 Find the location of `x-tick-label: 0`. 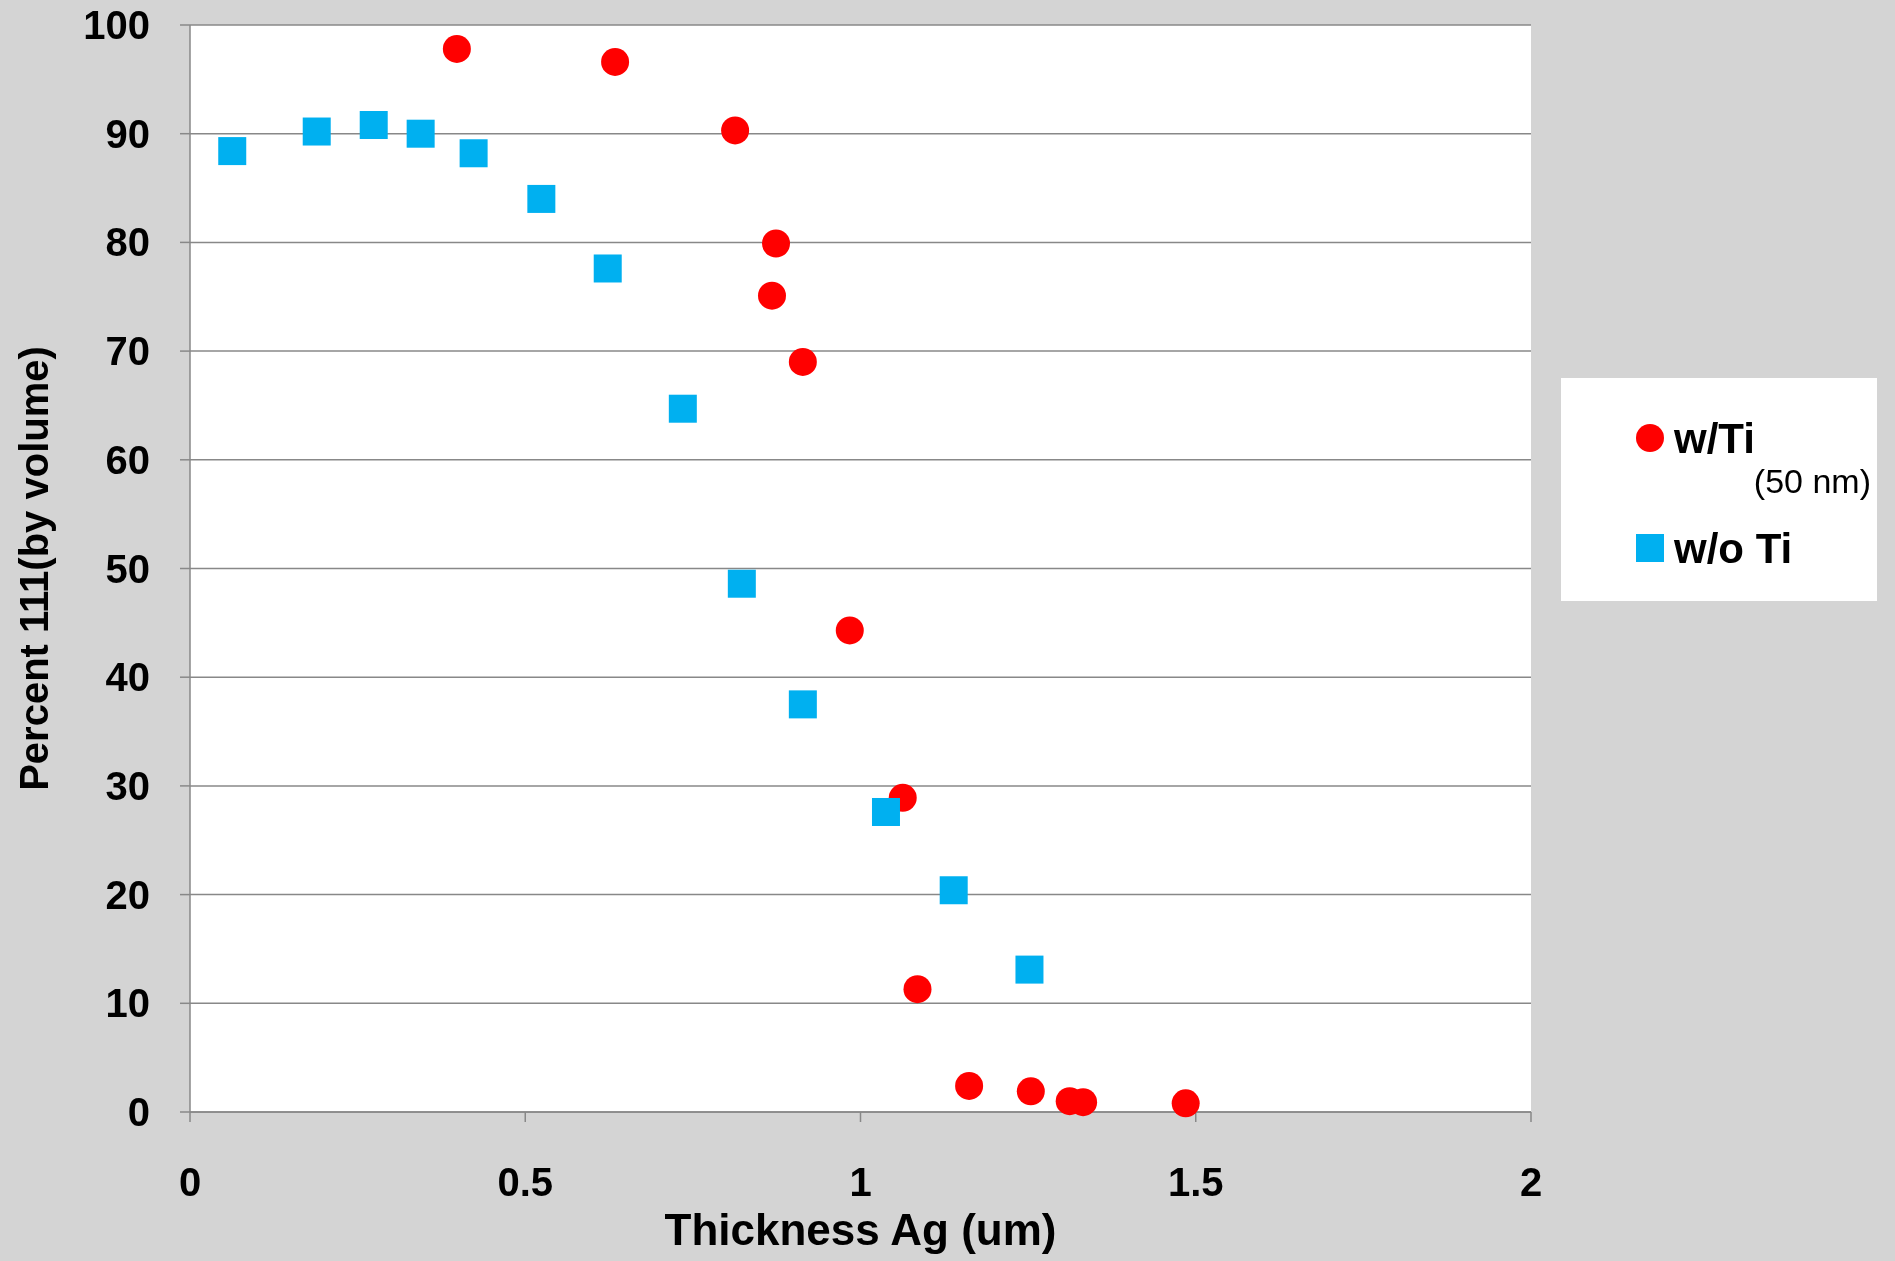

x-tick-label: 0 is located at coordinates (190, 1182).